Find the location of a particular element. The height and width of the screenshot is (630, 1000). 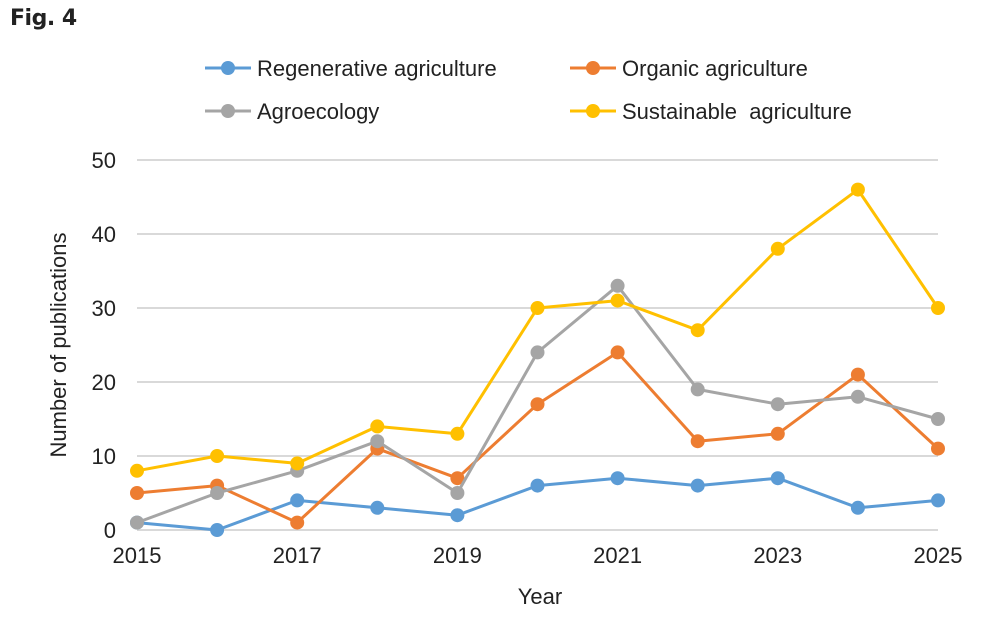

x-tick-label: 2019 is located at coordinates (457, 555).